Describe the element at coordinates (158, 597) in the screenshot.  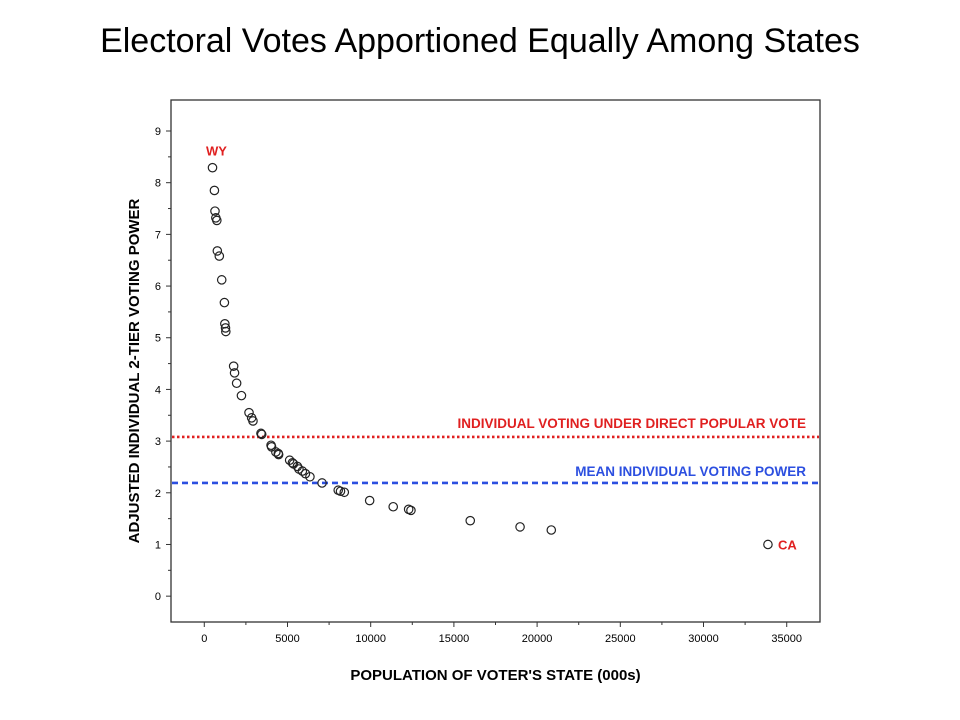
I see `y-tick-label: 0` at that location.